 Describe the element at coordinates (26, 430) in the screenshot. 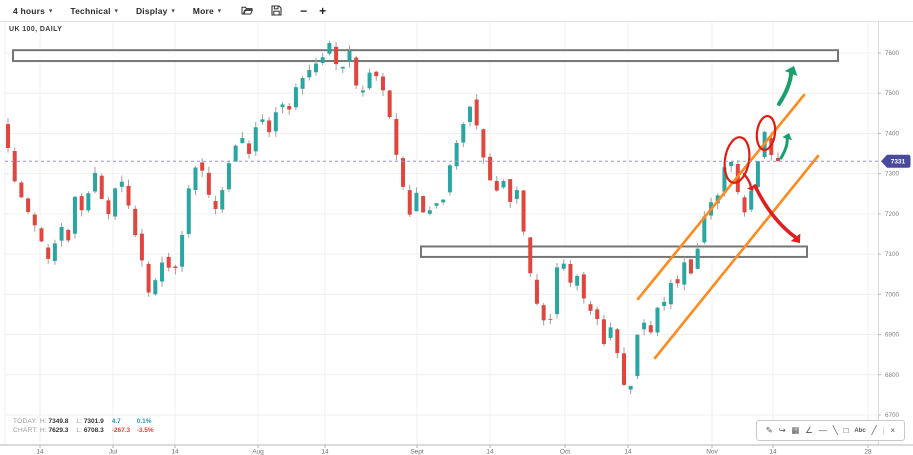

I see `chart-label: CHART:` at that location.